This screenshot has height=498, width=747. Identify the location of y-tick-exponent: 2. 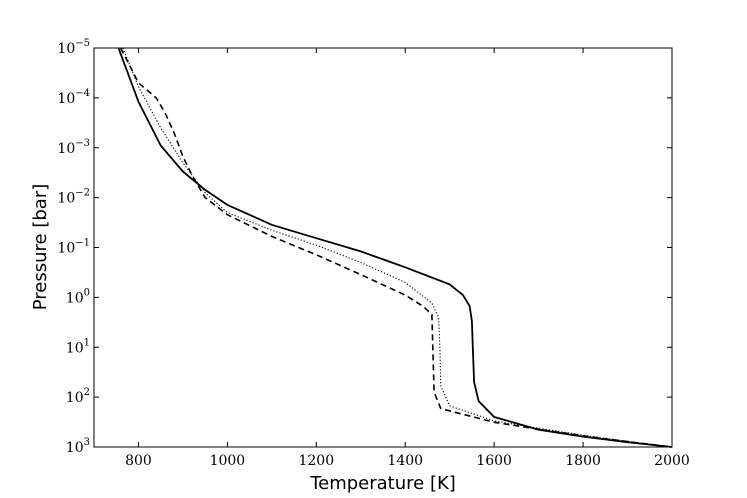
(87, 392).